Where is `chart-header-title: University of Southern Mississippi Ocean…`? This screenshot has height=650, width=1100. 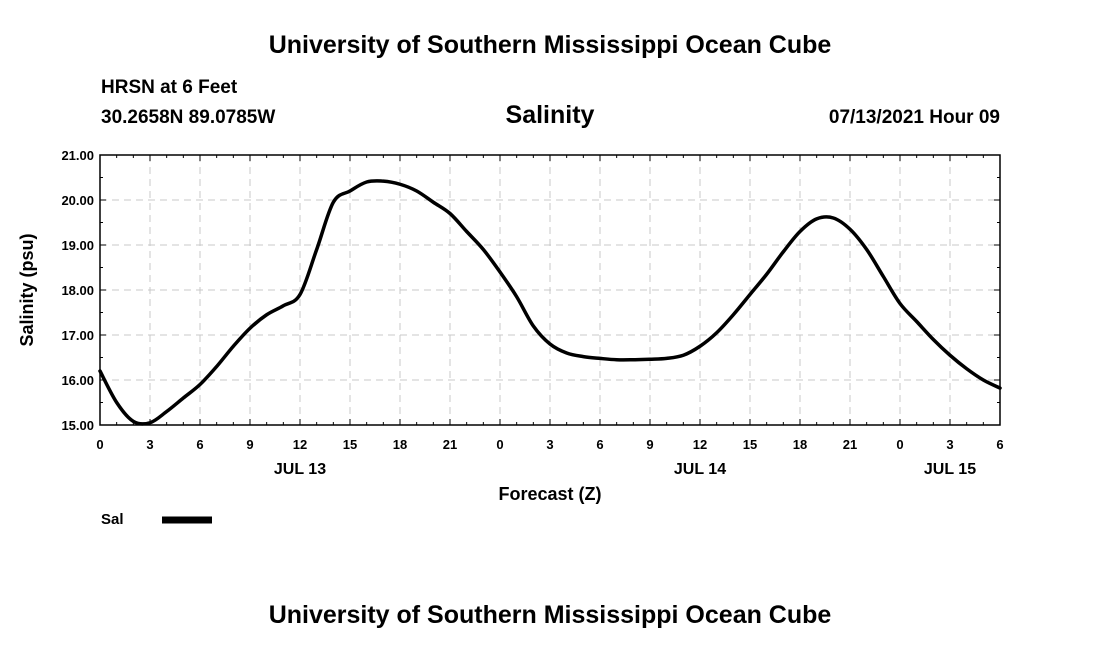 chart-header-title: University of Southern Mississippi Ocean… is located at coordinates (550, 45).